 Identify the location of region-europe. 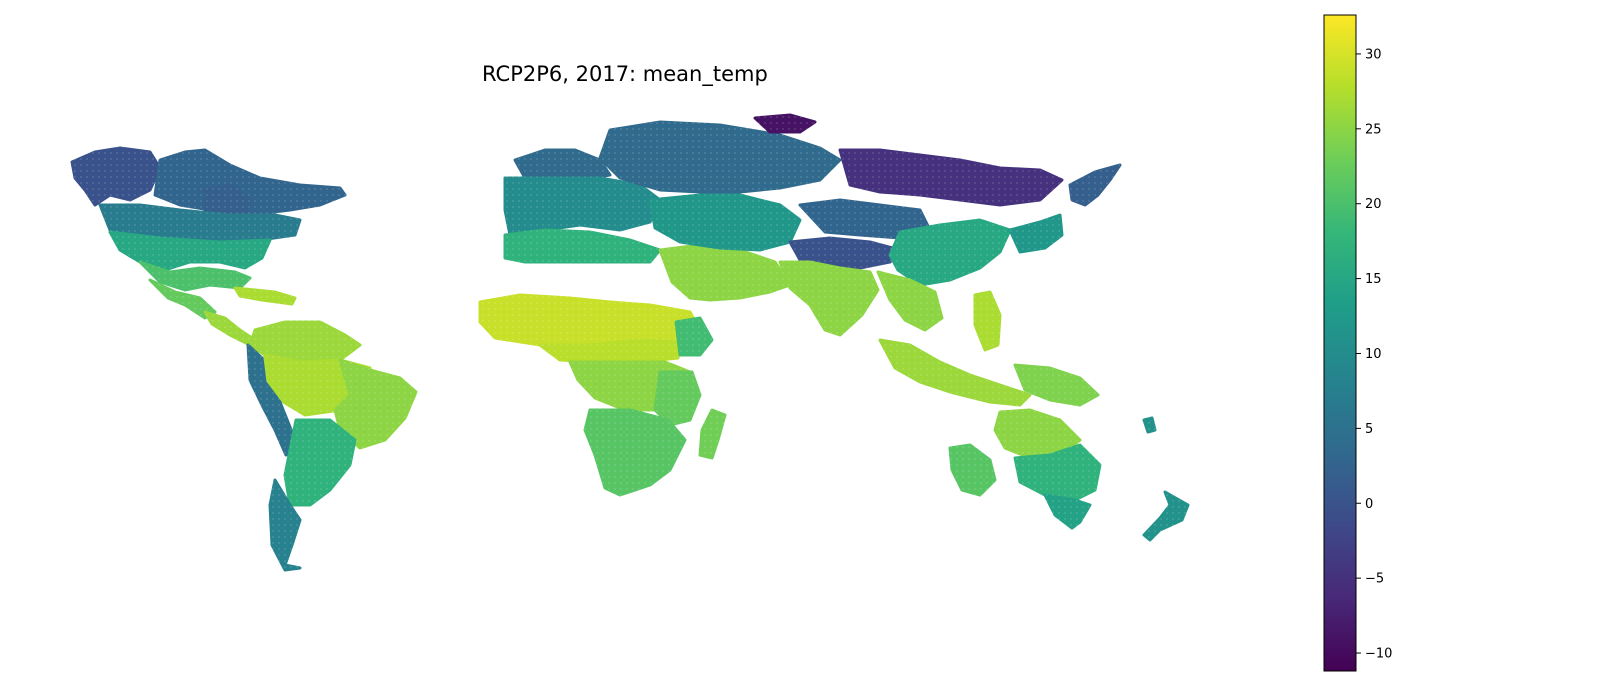
(582, 206).